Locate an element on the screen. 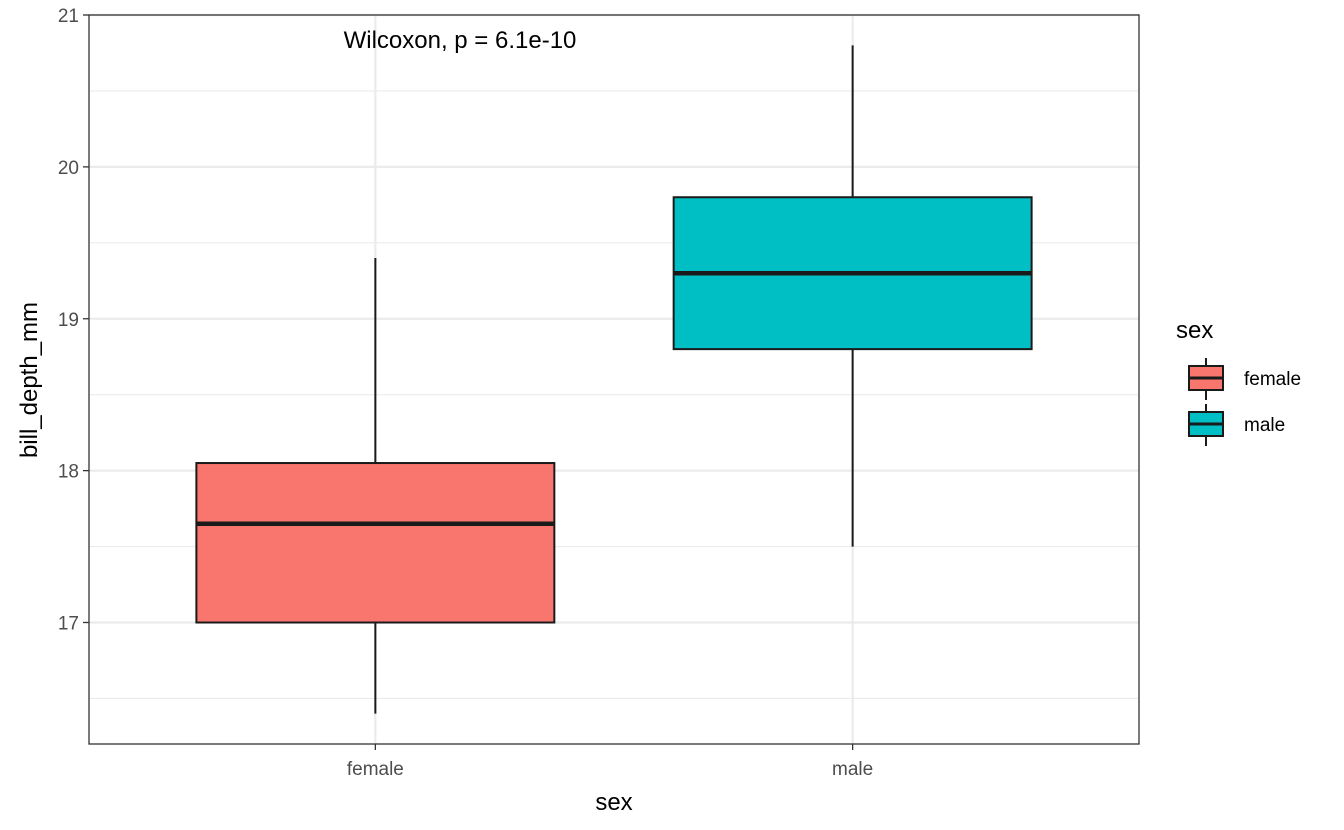 This screenshot has height=830, width=1344. x-axis: female male is located at coordinates (610, 762).